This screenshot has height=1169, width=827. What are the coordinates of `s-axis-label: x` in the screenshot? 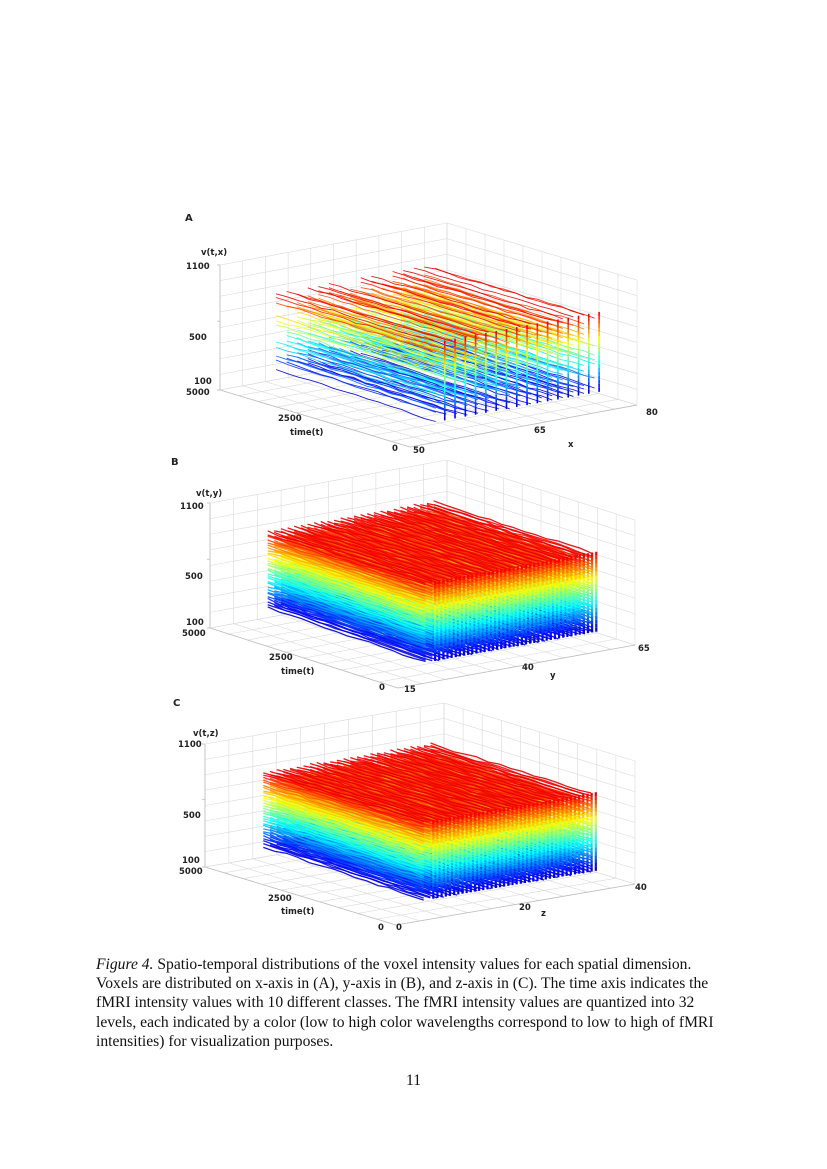 It's located at (571, 445).